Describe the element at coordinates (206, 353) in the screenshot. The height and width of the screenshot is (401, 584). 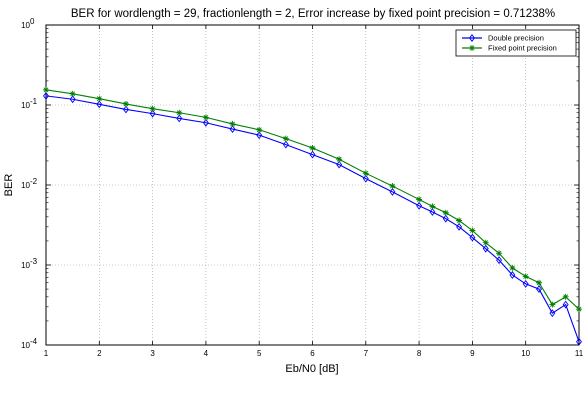
I see `x-tick-label: 4` at that location.